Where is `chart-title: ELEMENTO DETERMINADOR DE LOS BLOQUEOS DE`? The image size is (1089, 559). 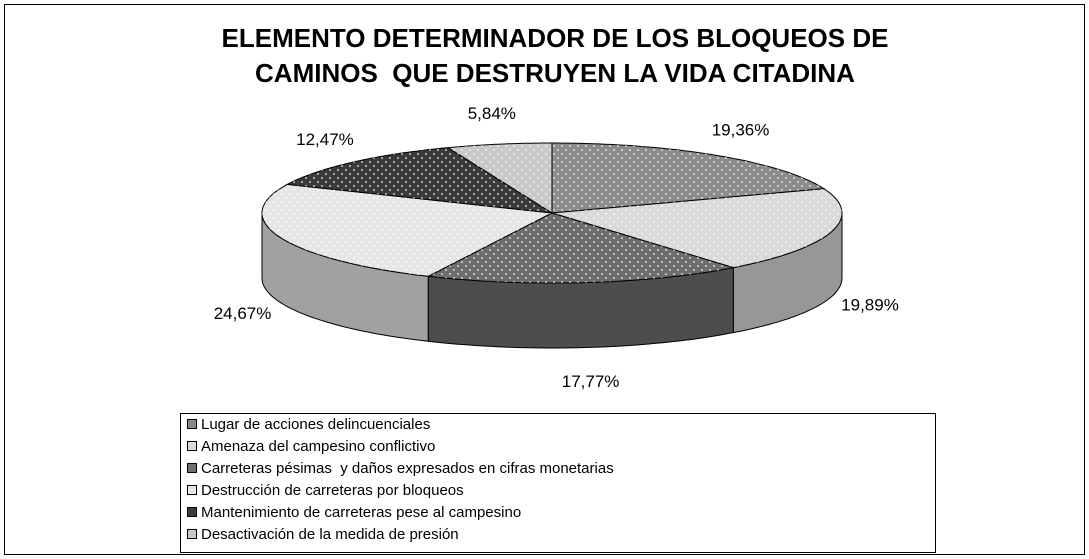
chart-title: ELEMENTO DETERMINADOR DE LOS BLOQUEOS DE is located at coordinates (555, 38).